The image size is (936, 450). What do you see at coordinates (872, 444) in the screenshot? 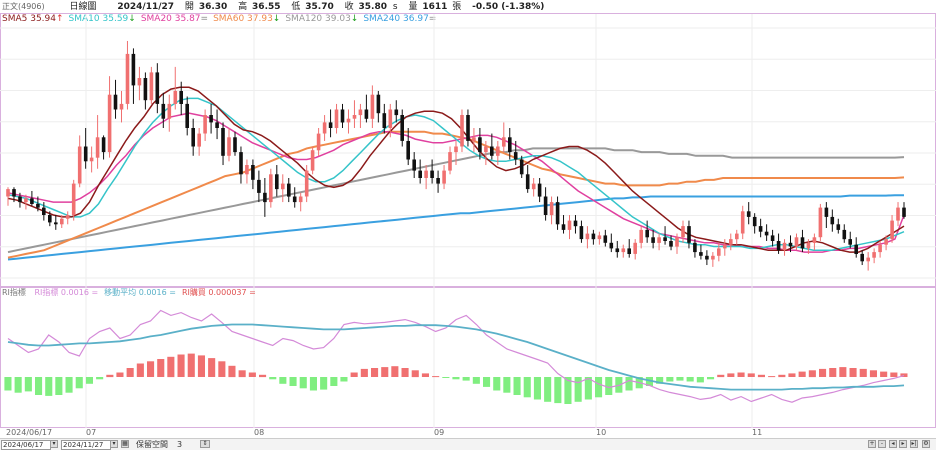
I see `zoom-in-icon: +` at bounding box center [872, 444].